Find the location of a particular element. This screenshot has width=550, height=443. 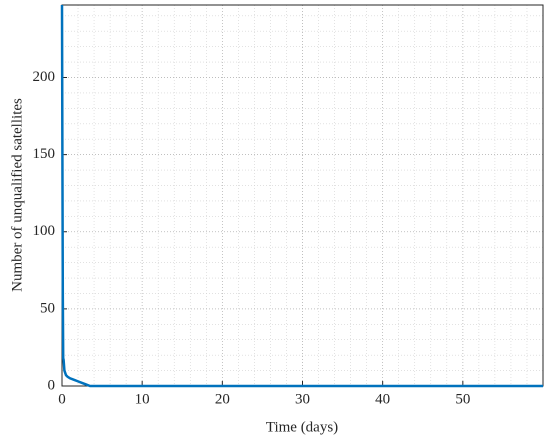

y-tick-label: 0 is located at coordinates (52, 385).